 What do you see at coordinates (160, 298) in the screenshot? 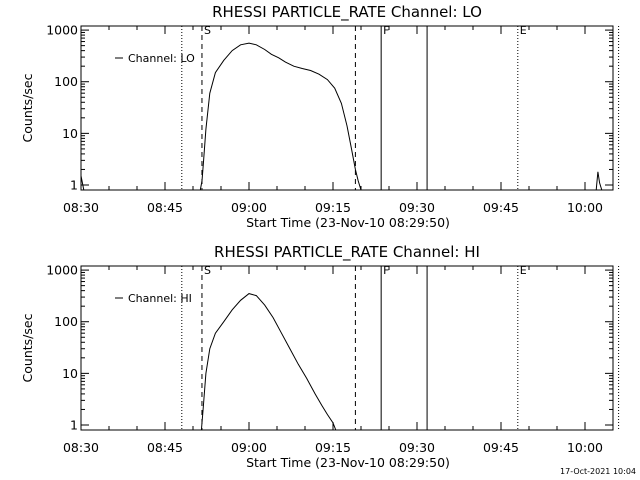
I see `legend-label: Channel: HI` at bounding box center [160, 298].